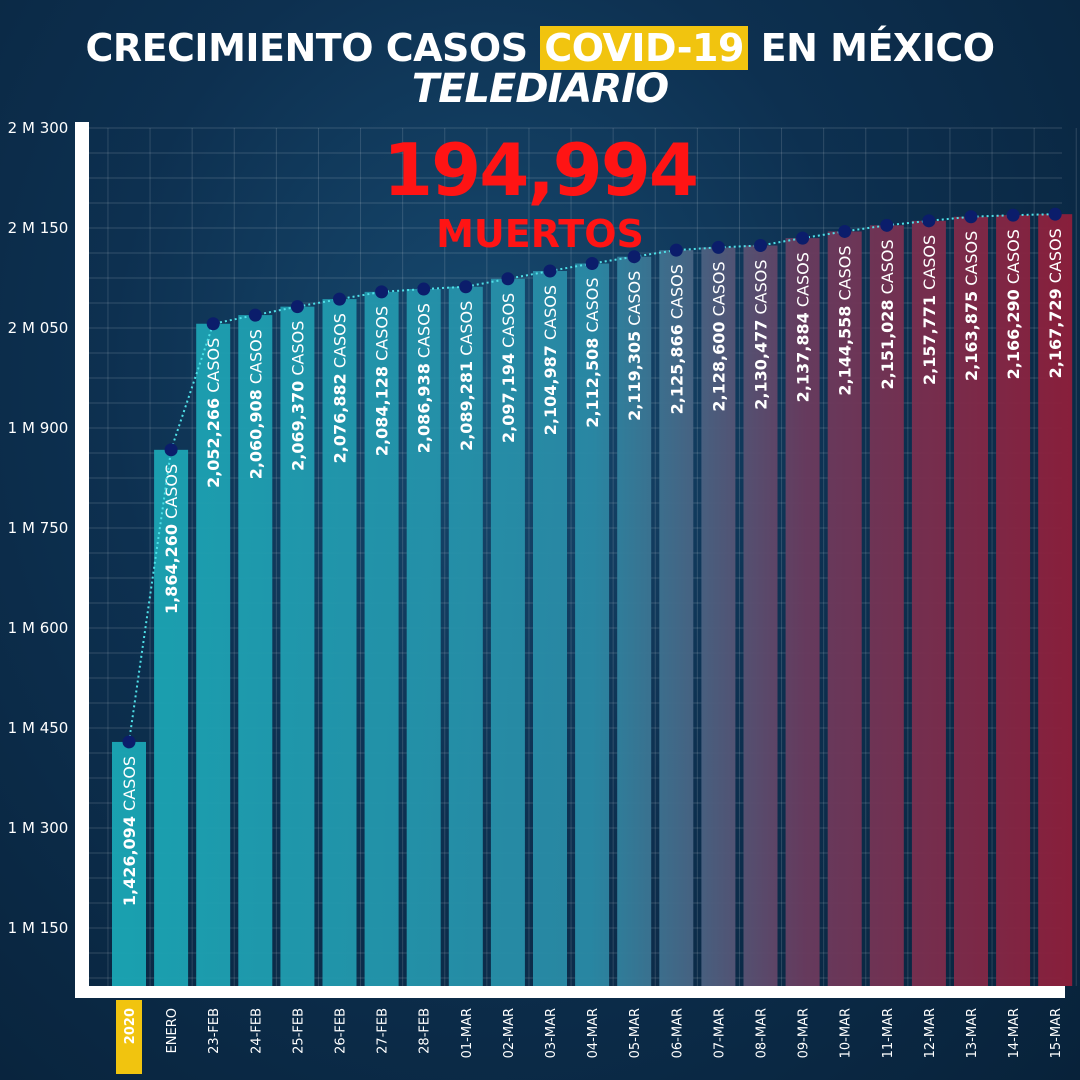 Image resolution: width=1080 pixels, height=1080 pixels. I want to click on x-tick-label: 06-MAR, so click(677, 1033).